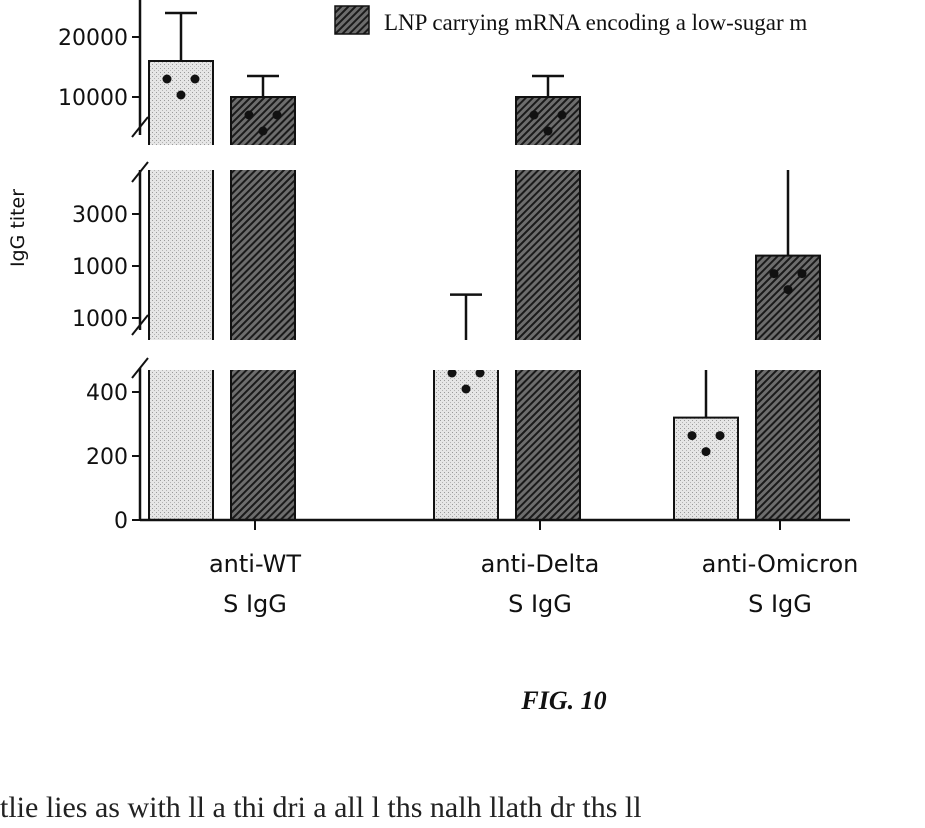 The width and height of the screenshot is (925, 828). What do you see at coordinates (107, 393) in the screenshot?
I see `y-tick-label: 400` at bounding box center [107, 393].